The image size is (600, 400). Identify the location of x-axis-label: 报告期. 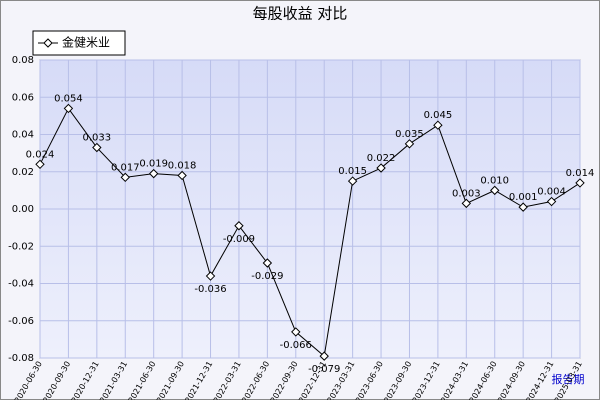
(568, 379).